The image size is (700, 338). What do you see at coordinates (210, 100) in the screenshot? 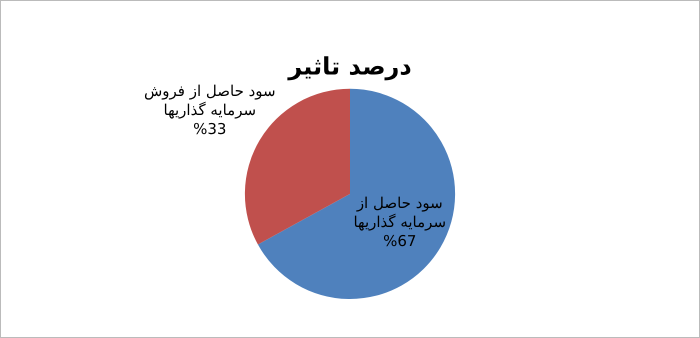
I see `slice-label: سود حاصل از فروش سرمایه گذاریها` at bounding box center [210, 100].